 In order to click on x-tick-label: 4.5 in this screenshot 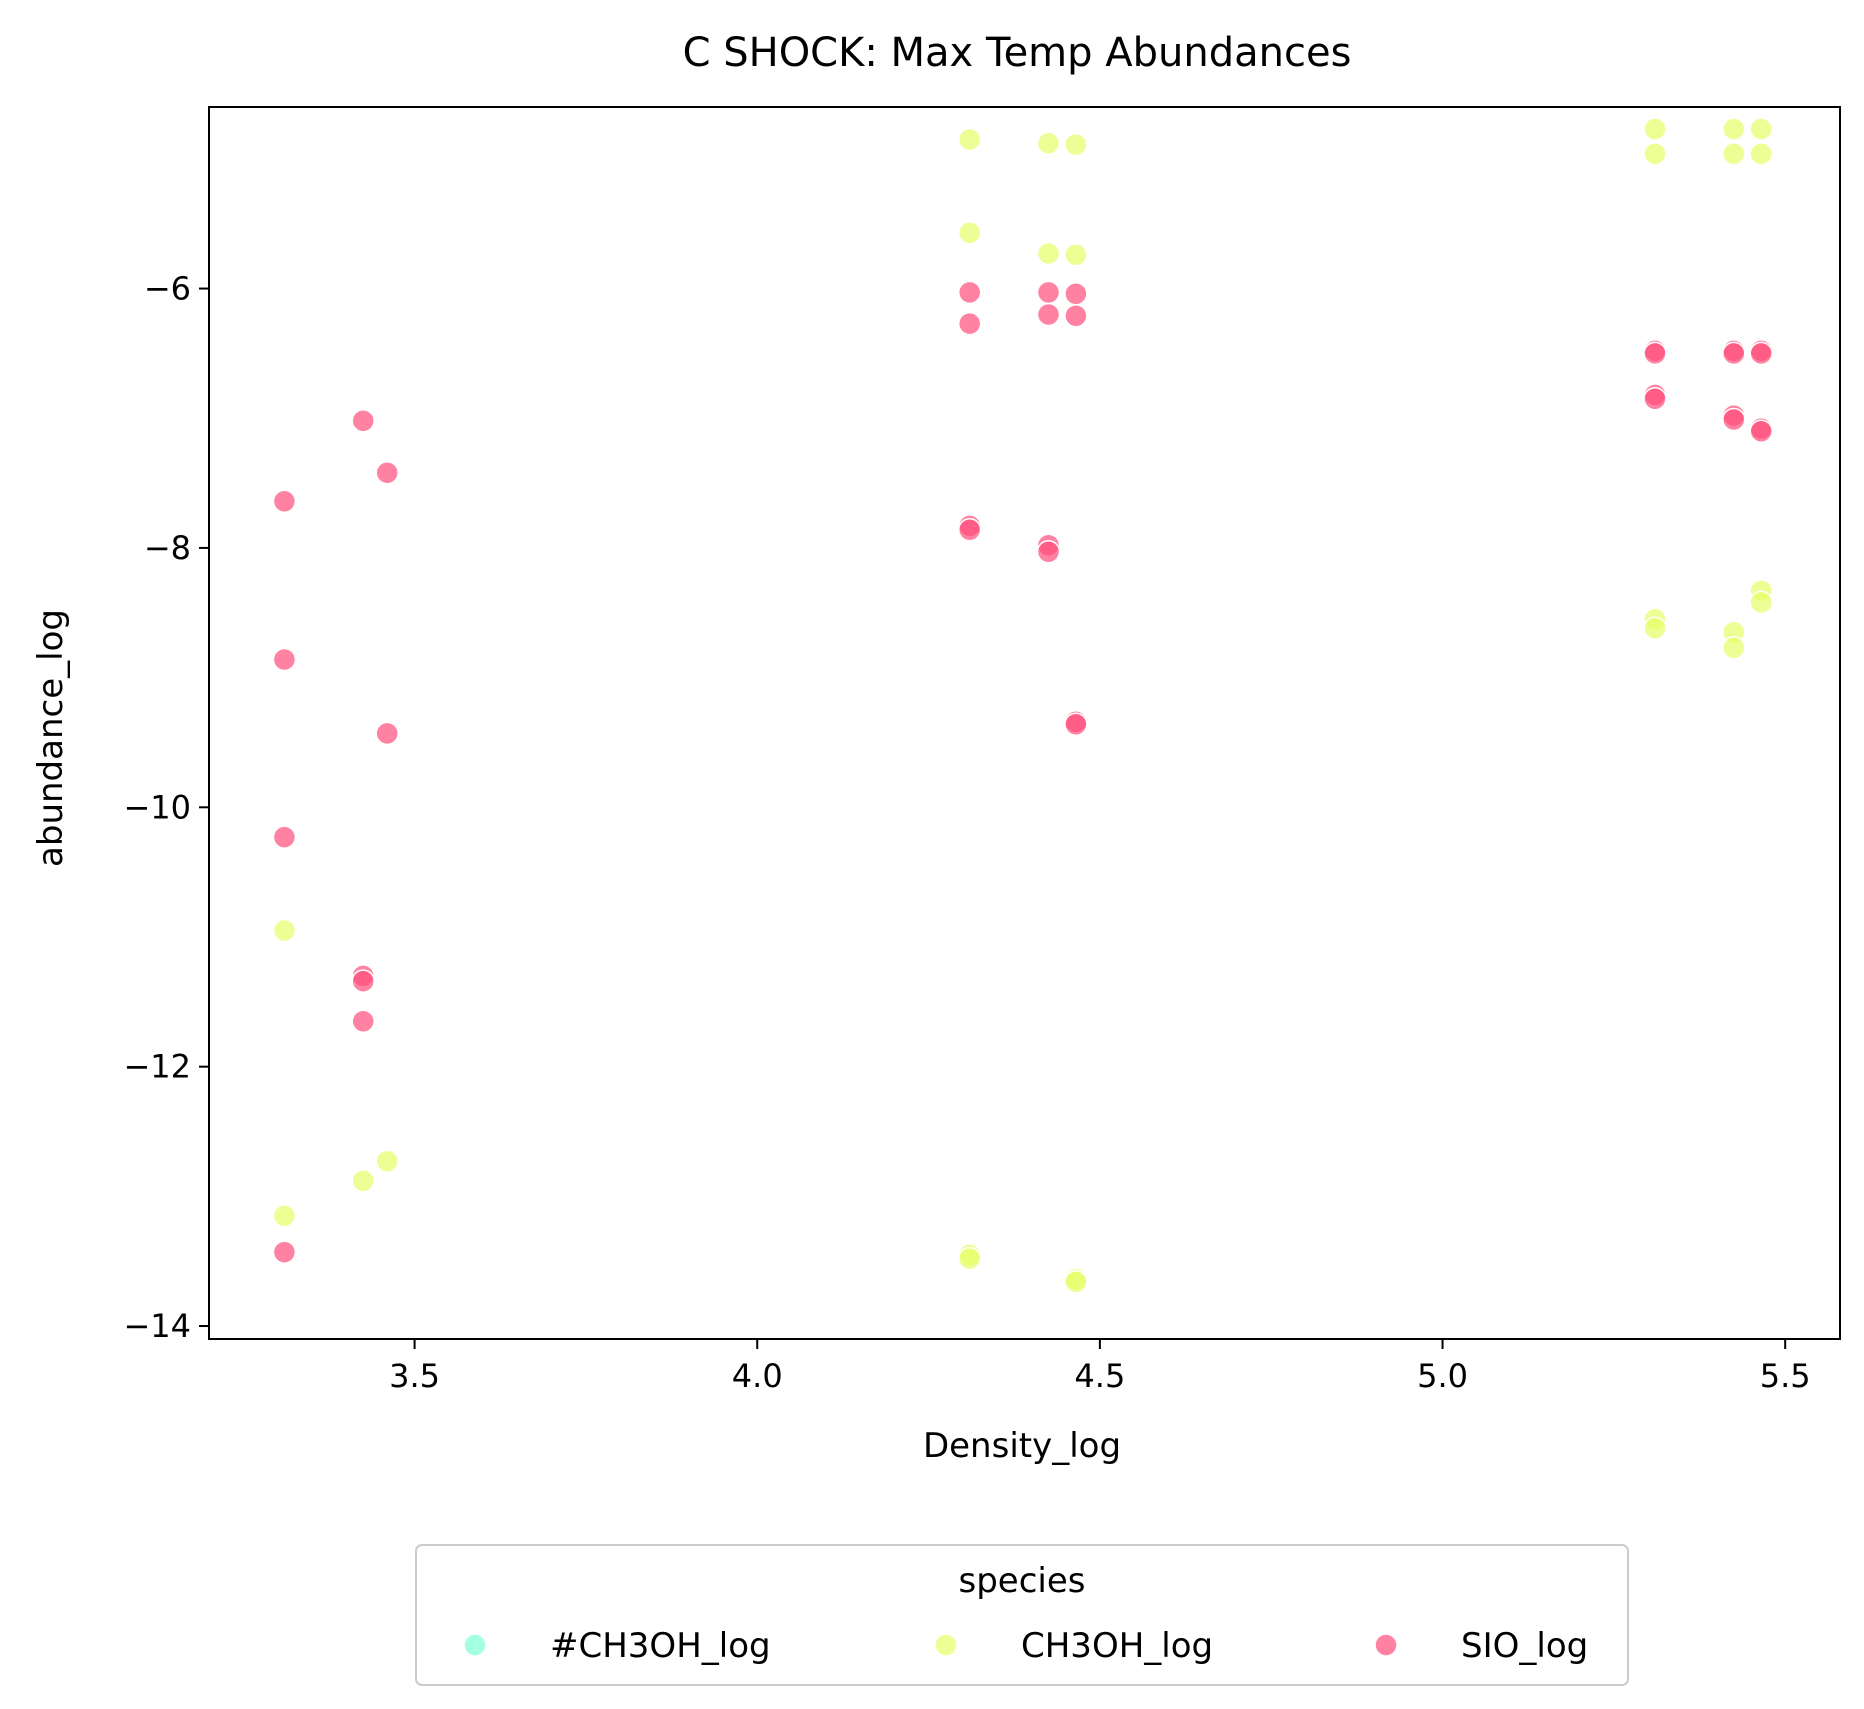, I will do `click(1099, 1376)`.